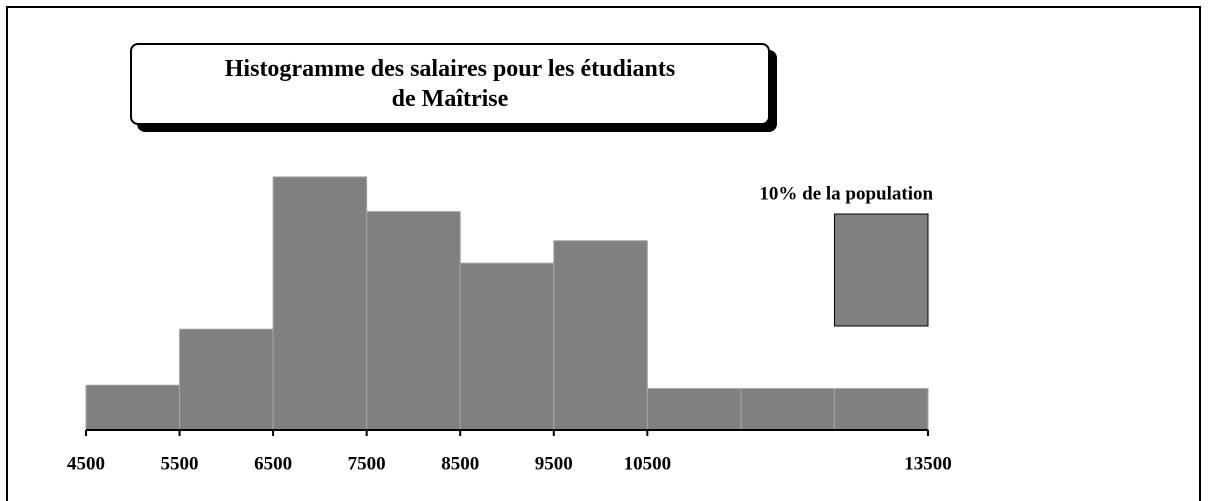 Image resolution: width=1210 pixels, height=501 pixels. What do you see at coordinates (846, 193) in the screenshot?
I see `legend-label: 10% de la population` at bounding box center [846, 193].